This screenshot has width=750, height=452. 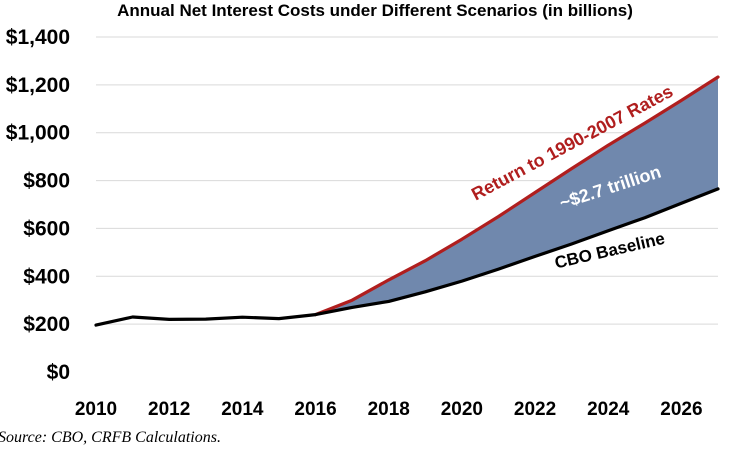 I want to click on y-tick-label: $200, so click(x=46, y=324).